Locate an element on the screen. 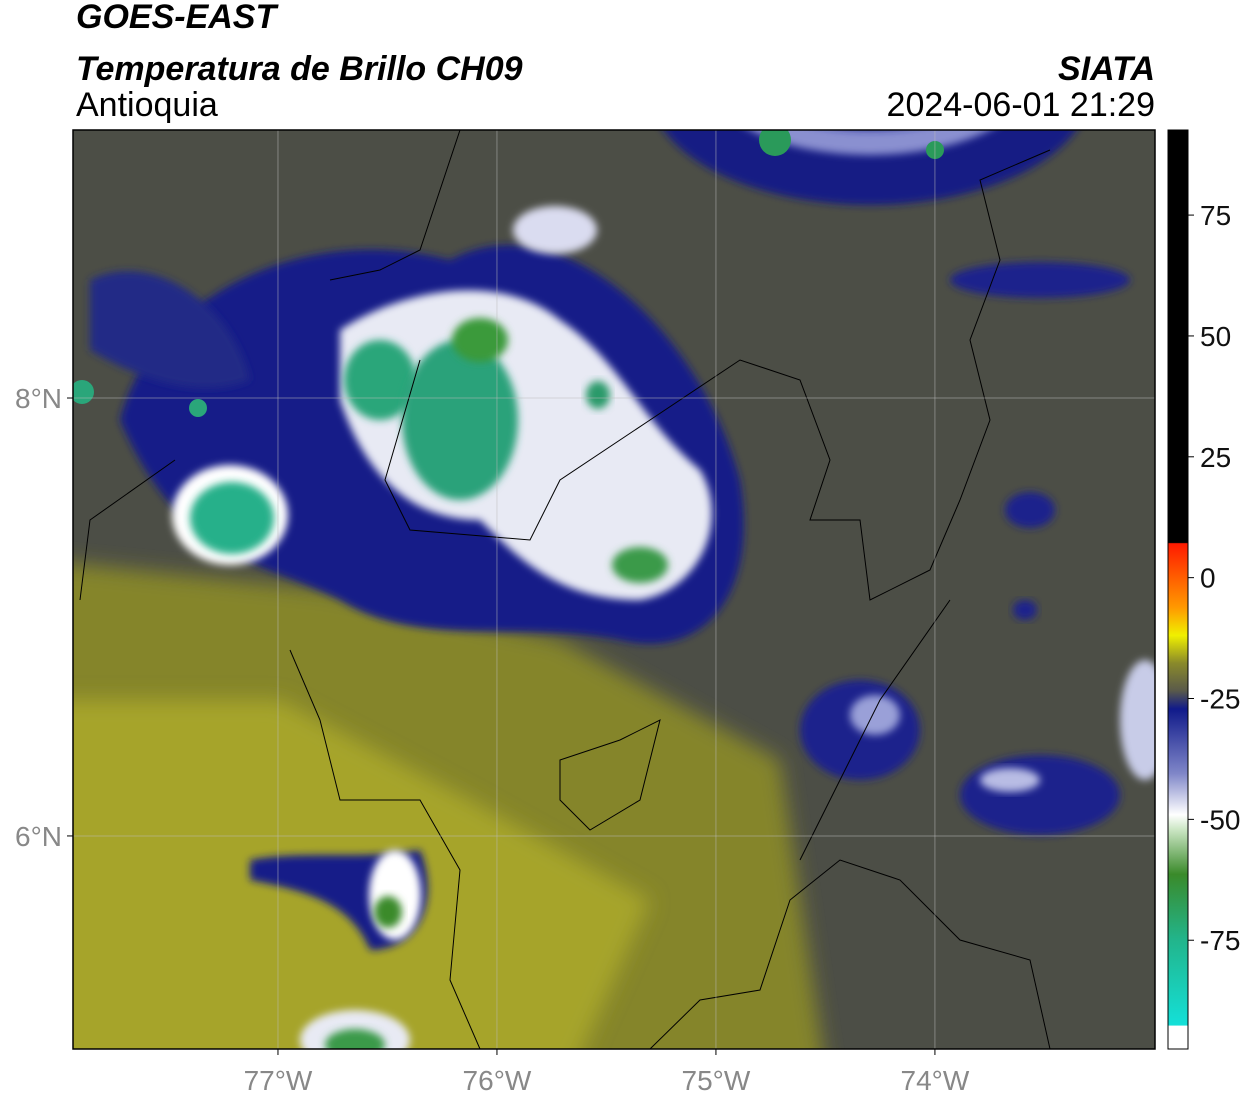  colorbar-tick-label: 25 is located at coordinates (1215, 457).